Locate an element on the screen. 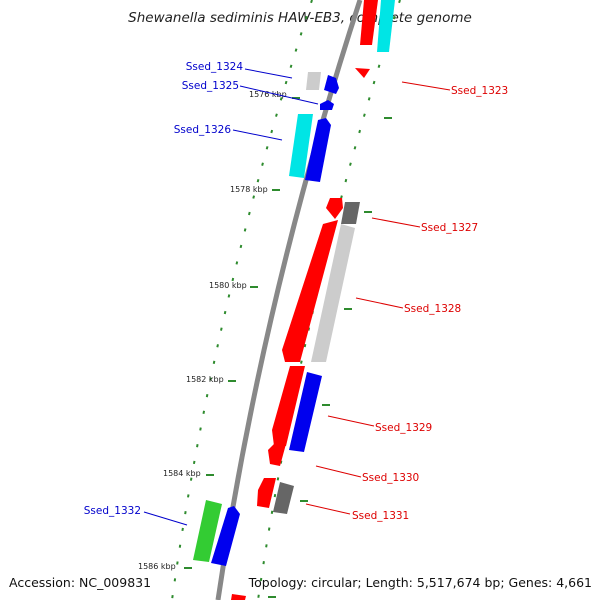 This screenshot has width=600, height=600. accession-text: Accession: NC_009831 is located at coordinates (80, 582).